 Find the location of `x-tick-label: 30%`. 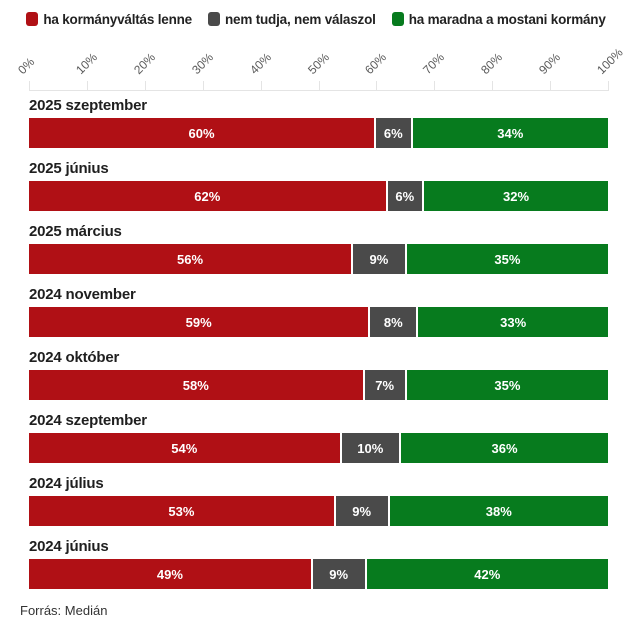

x-tick-label: 30% is located at coordinates (202, 63).